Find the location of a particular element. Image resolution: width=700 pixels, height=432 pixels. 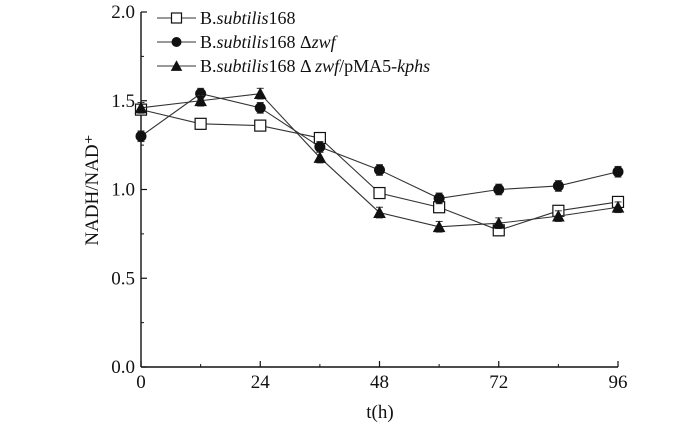

x-tick-label: 96 is located at coordinates (618, 382).